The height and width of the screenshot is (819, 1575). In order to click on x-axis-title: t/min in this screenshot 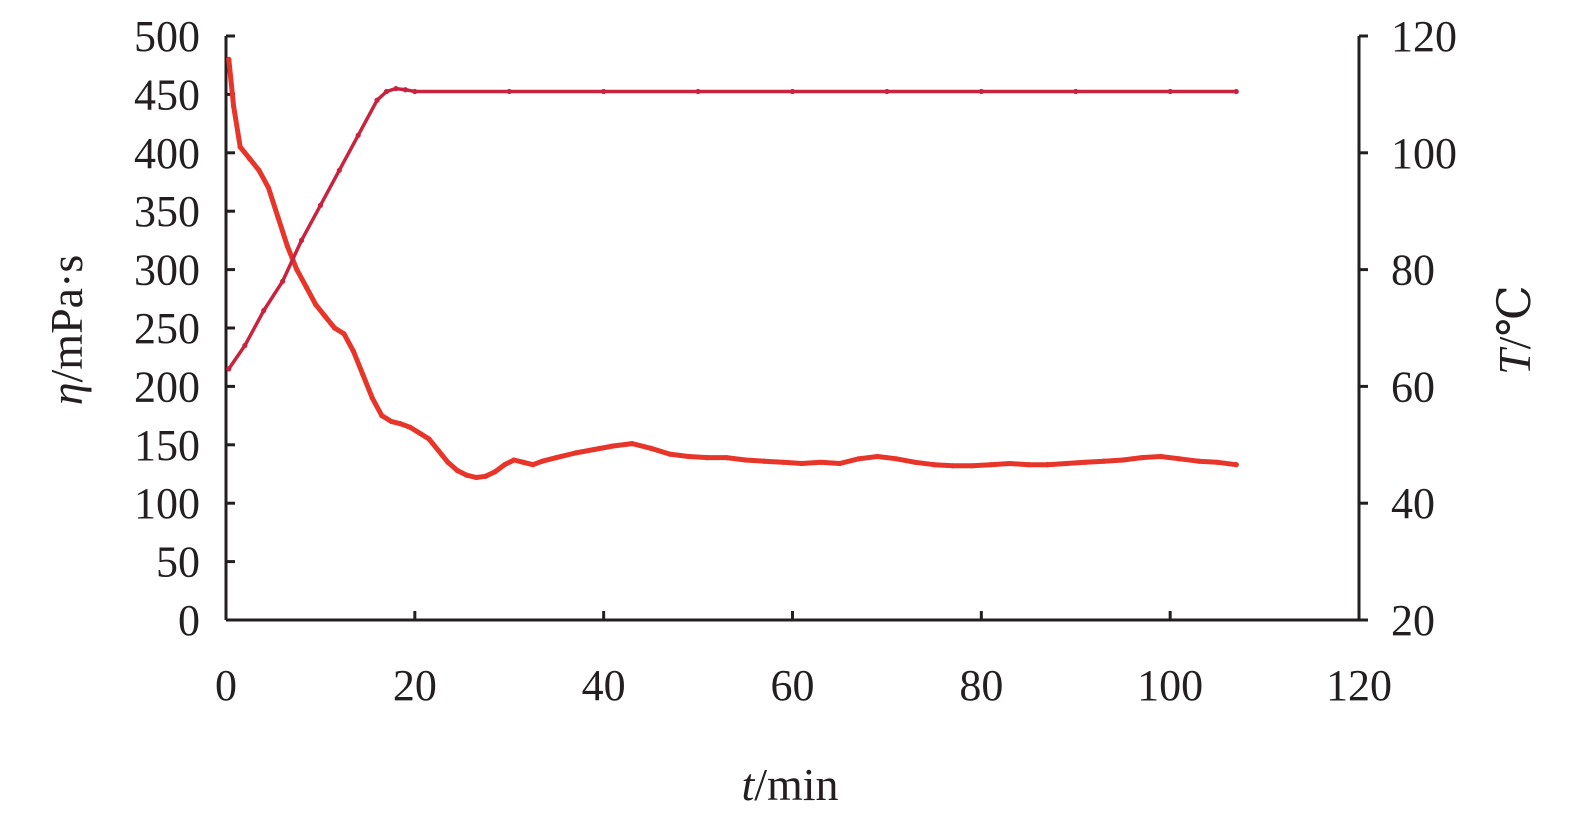, I will do `click(789, 784)`.